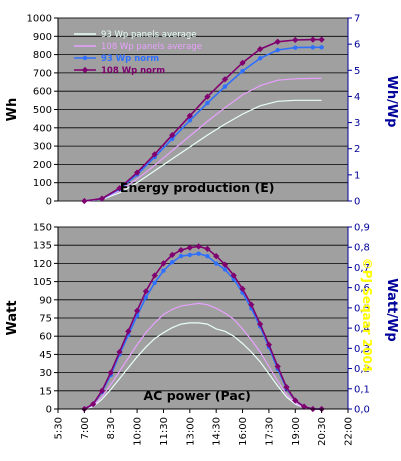 The height and width of the screenshot is (461, 401). What do you see at coordinates (164, 431) in the screenshot?
I see `x-tick-label: 11:30` at bounding box center [164, 431].